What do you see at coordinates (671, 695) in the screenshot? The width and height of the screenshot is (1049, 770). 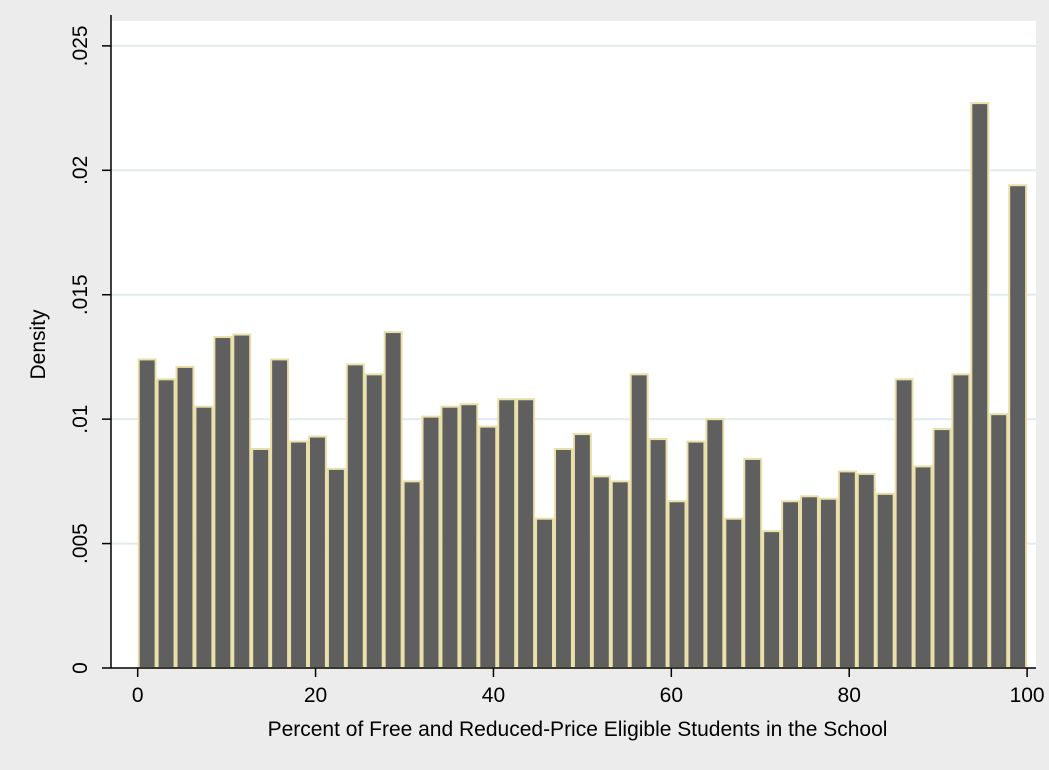 I see `x-tick-label: 60` at bounding box center [671, 695].